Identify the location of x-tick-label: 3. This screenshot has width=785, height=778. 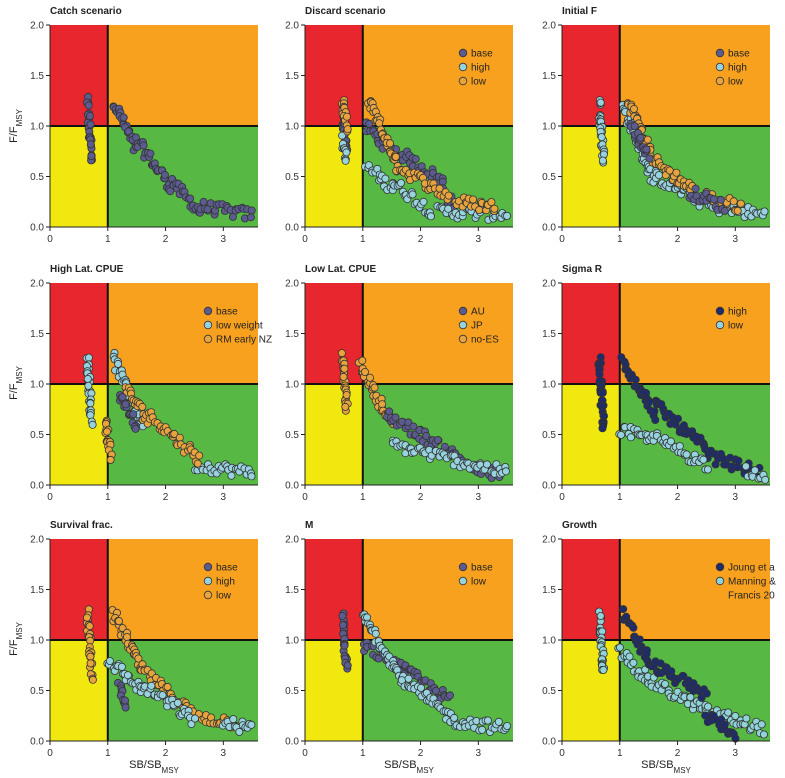
(736, 497).